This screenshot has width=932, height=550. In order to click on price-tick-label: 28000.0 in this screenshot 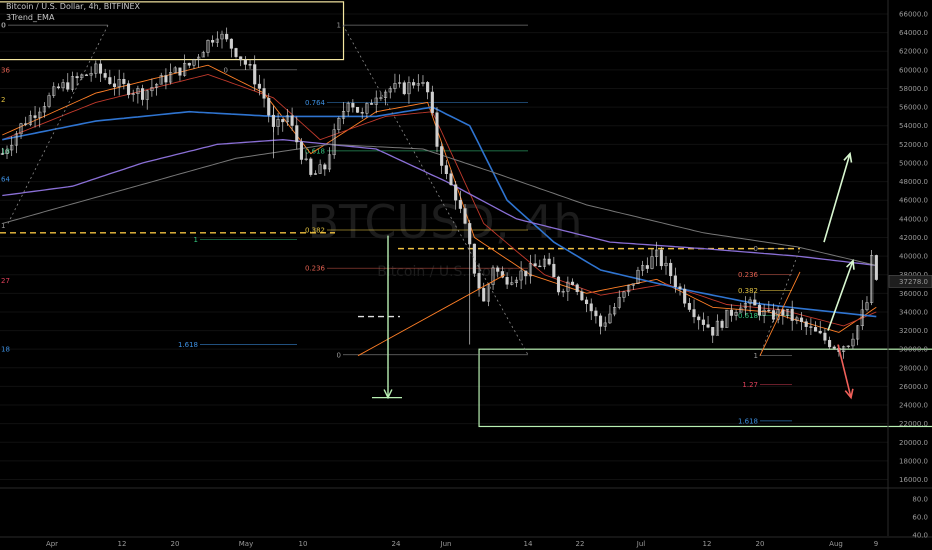, I will do `click(913, 368)`.